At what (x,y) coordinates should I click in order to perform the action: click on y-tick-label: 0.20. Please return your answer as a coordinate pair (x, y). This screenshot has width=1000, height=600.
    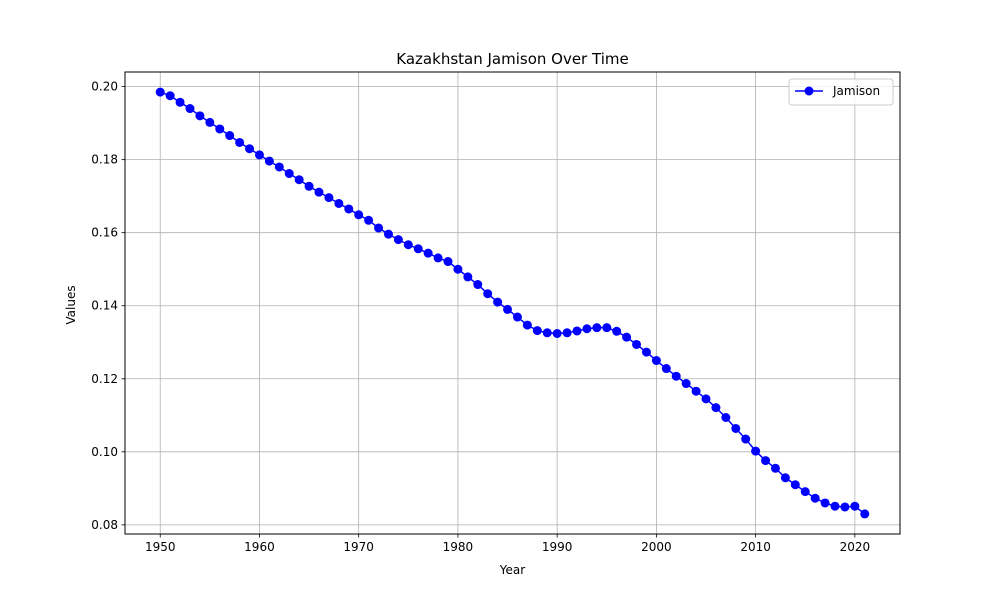
    Looking at the image, I should click on (104, 87).